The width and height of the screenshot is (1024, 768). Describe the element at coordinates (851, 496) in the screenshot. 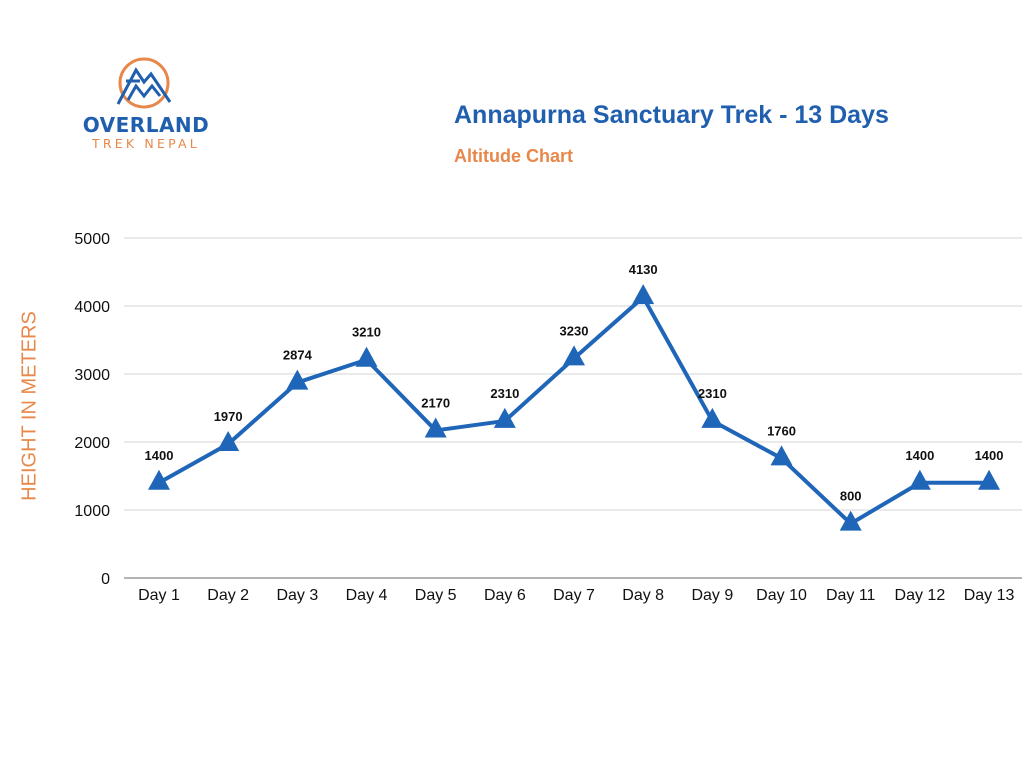

I see `data-label: 800` at that location.